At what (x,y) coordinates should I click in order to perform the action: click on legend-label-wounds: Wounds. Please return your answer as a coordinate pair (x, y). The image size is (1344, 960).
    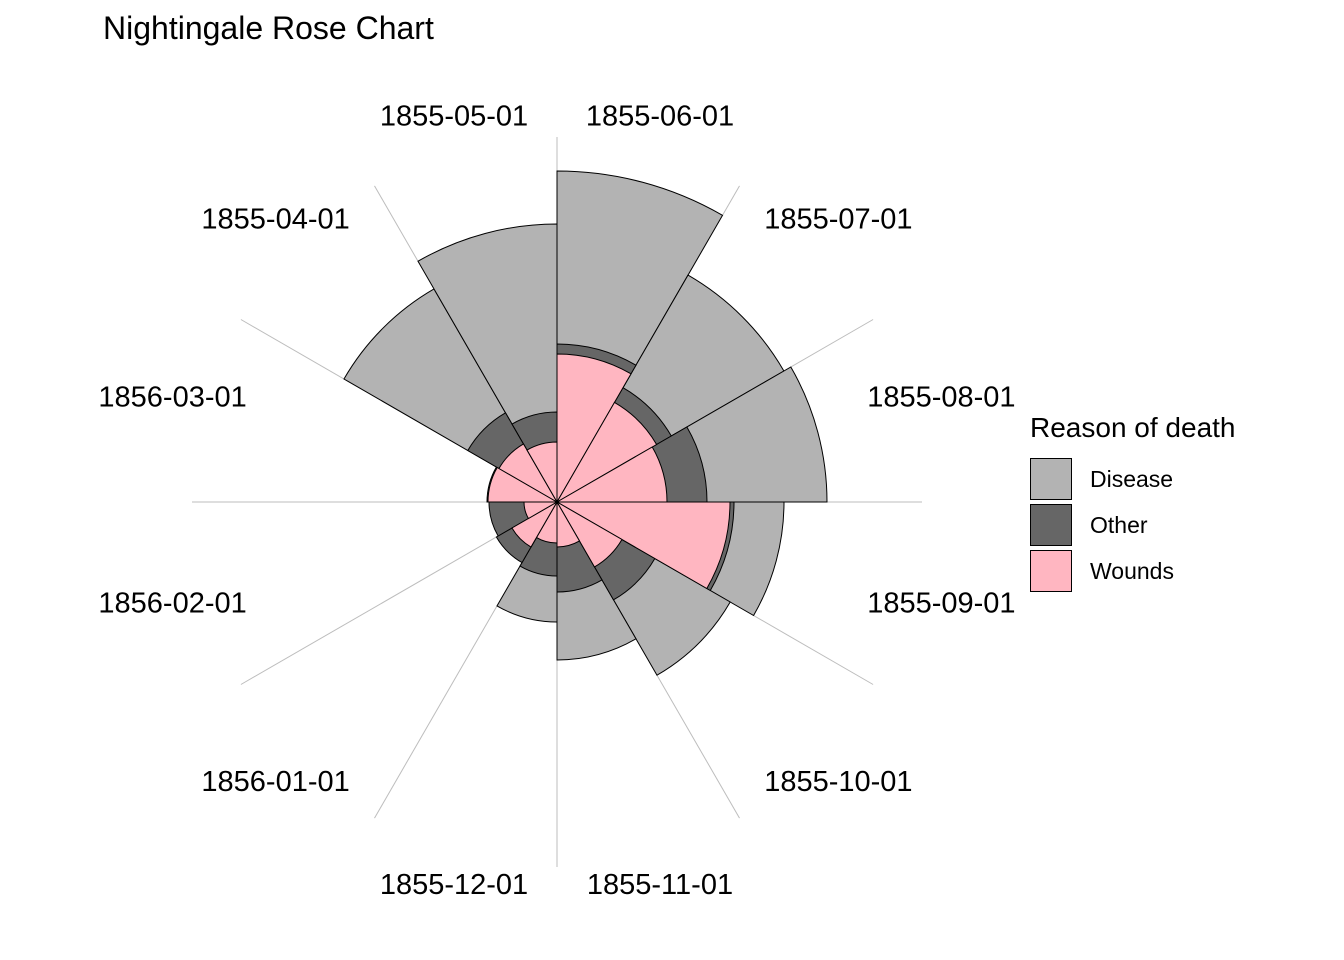
    Looking at the image, I should click on (1132, 570).